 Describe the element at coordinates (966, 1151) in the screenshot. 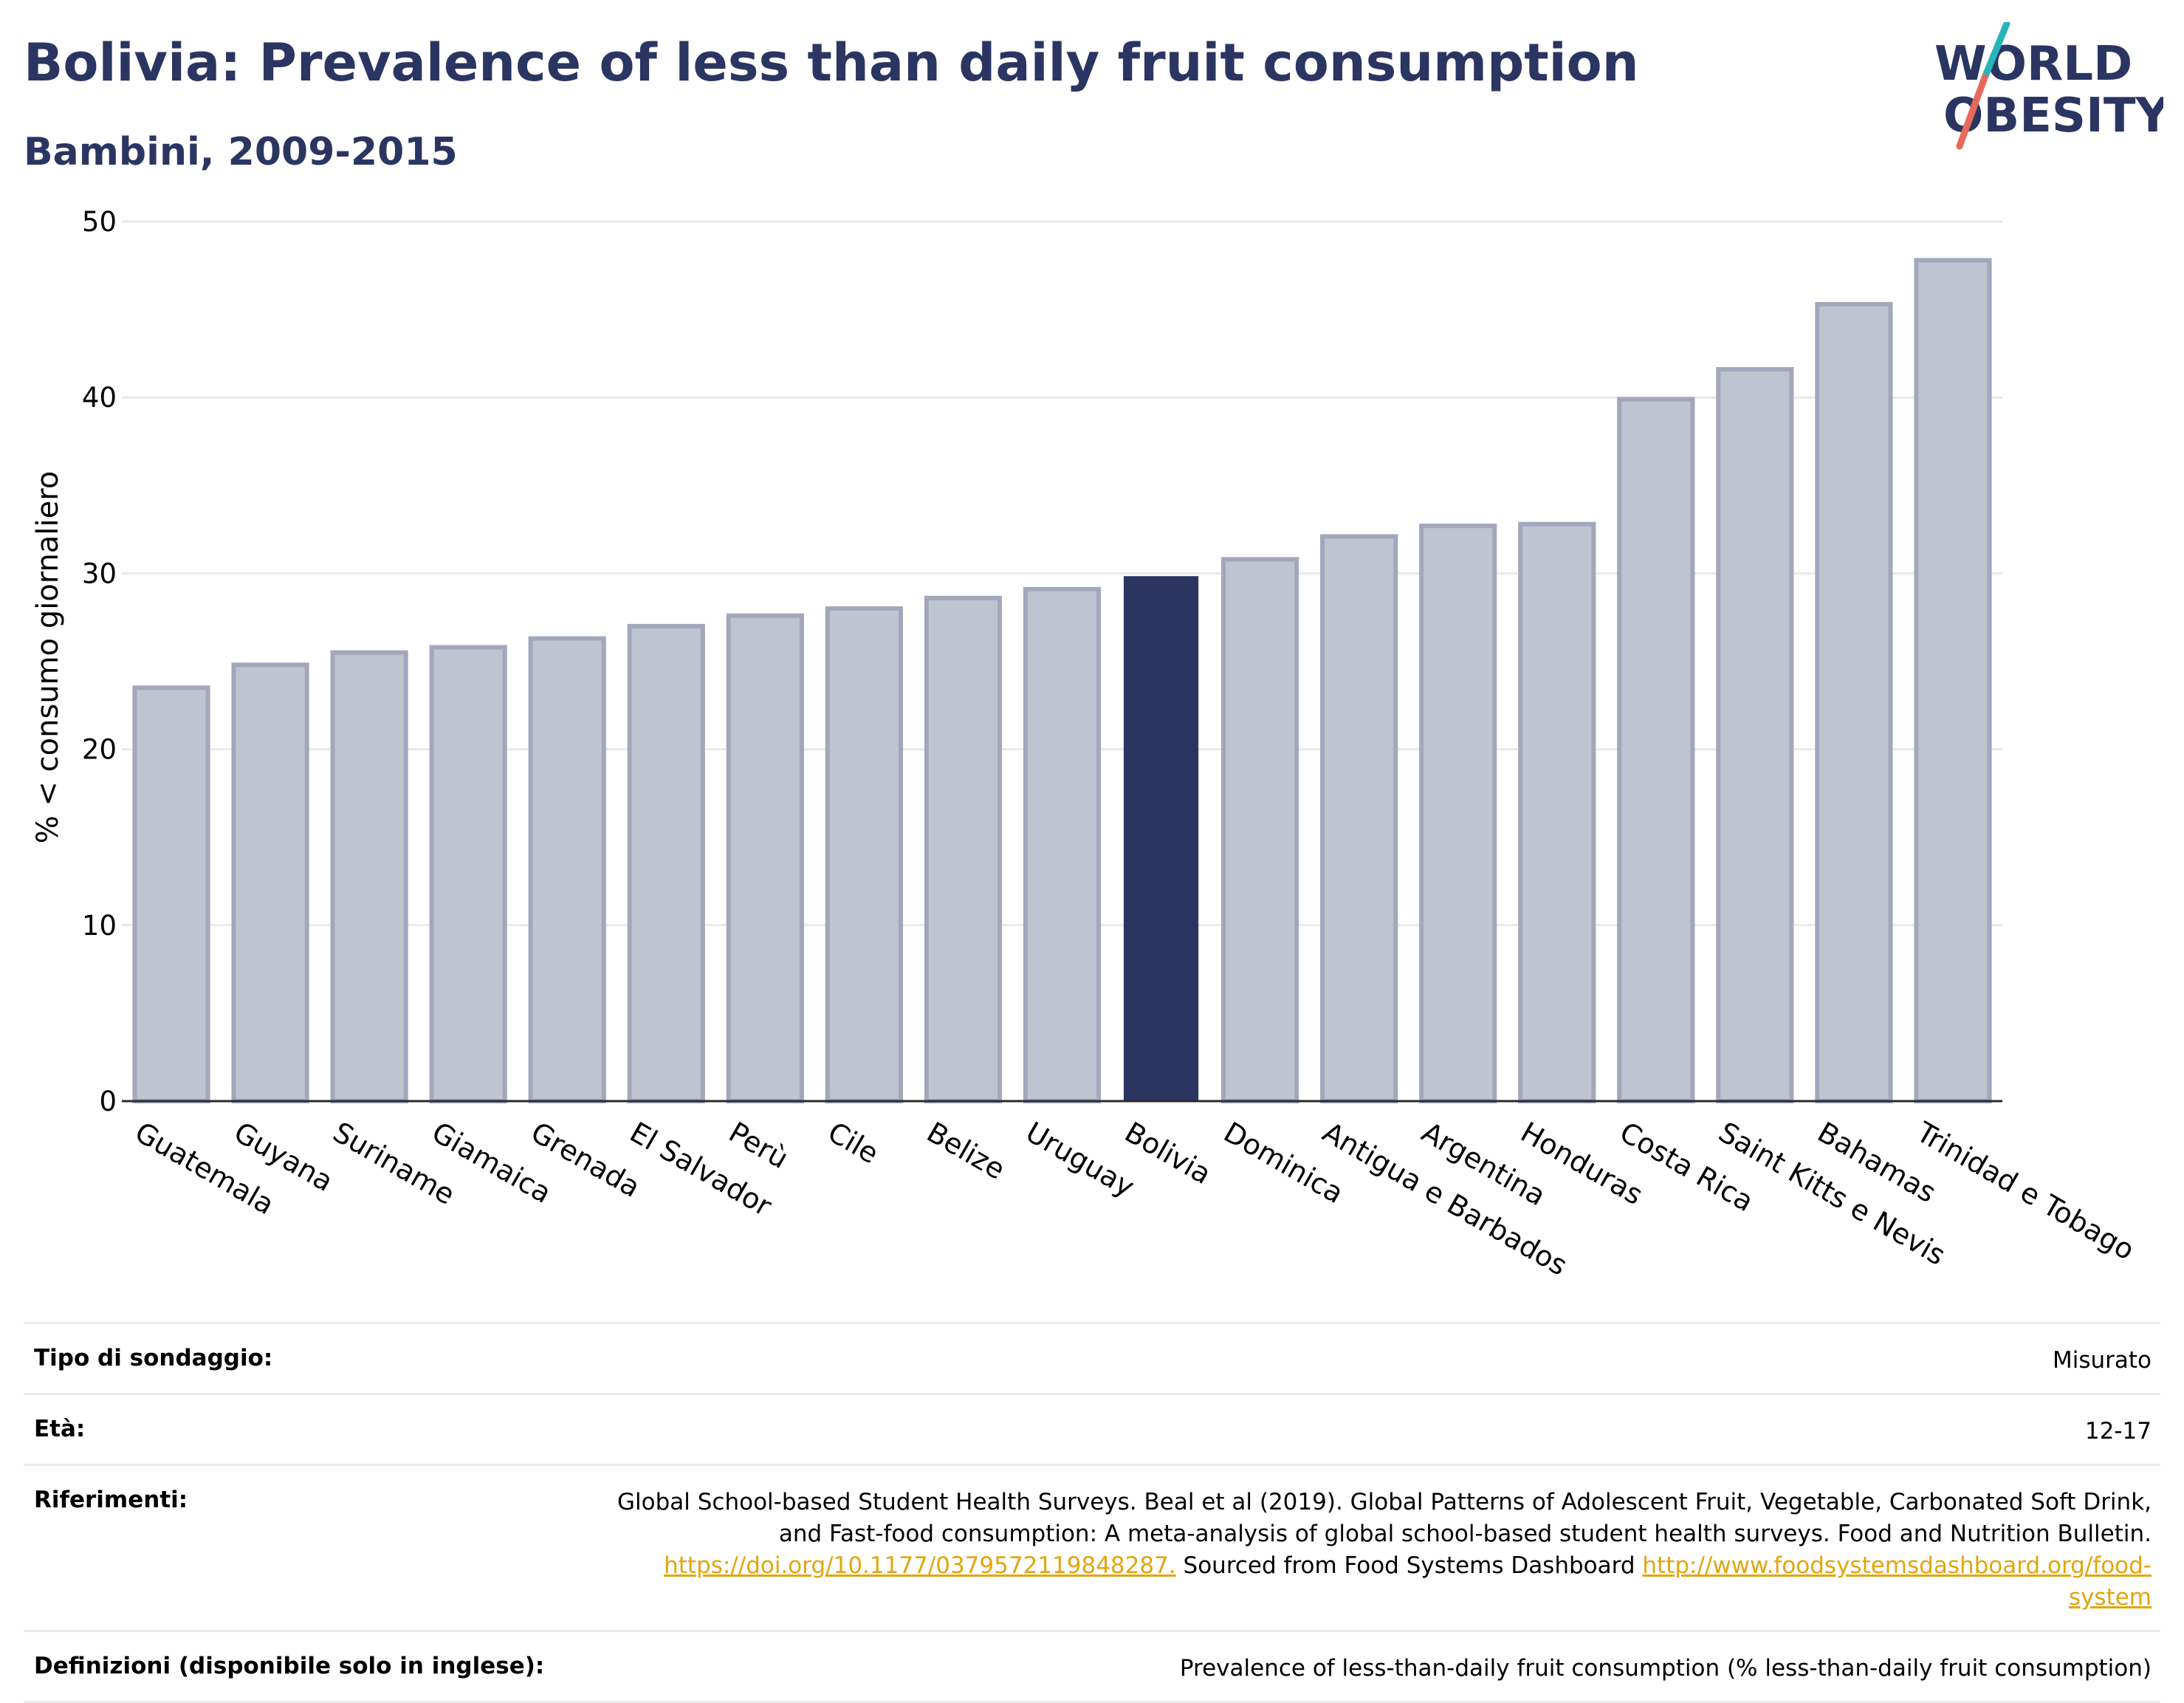

I see `x-tick-label: Belize` at that location.